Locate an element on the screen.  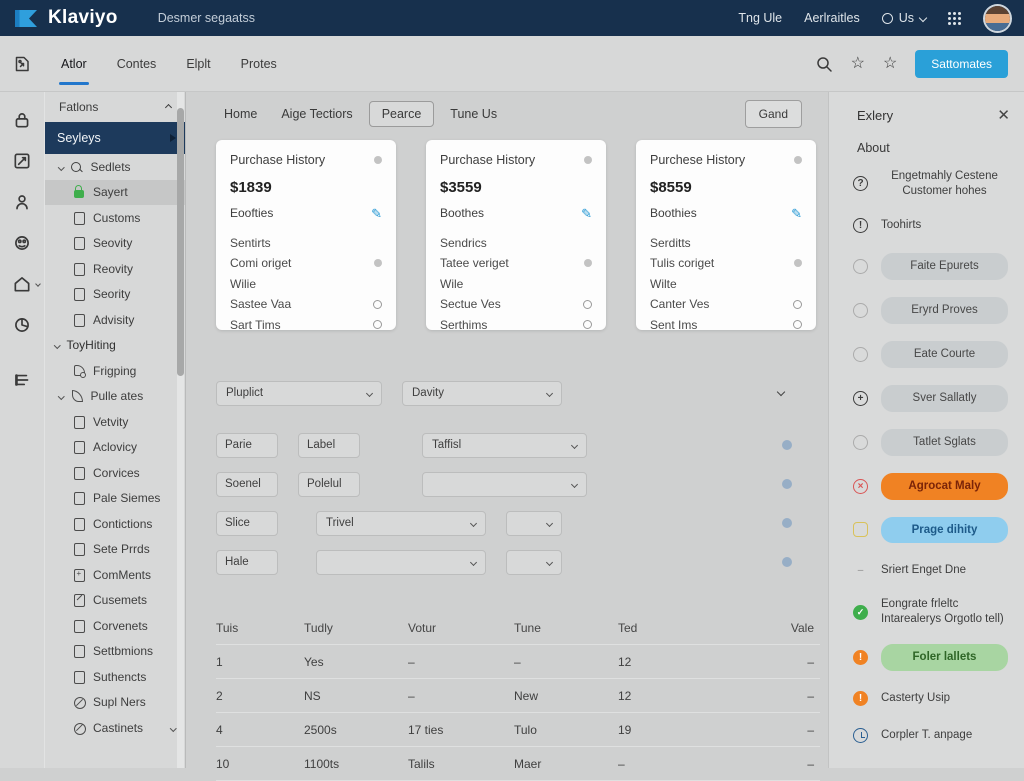
sidebar-item: Castinets is located at coordinates (115, 728).